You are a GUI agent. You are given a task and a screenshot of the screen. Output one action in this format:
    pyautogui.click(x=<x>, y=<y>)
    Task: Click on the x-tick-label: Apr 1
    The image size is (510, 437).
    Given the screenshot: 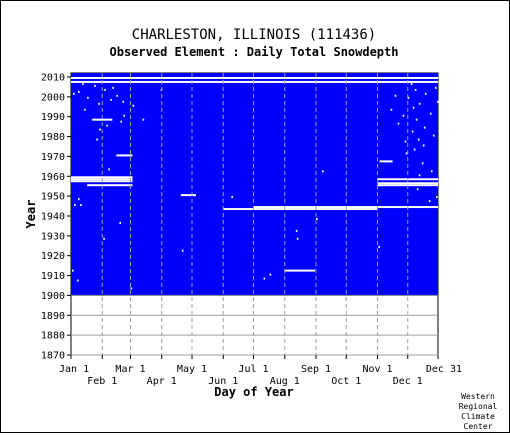 What is the action you would take?
    pyautogui.click(x=162, y=381)
    